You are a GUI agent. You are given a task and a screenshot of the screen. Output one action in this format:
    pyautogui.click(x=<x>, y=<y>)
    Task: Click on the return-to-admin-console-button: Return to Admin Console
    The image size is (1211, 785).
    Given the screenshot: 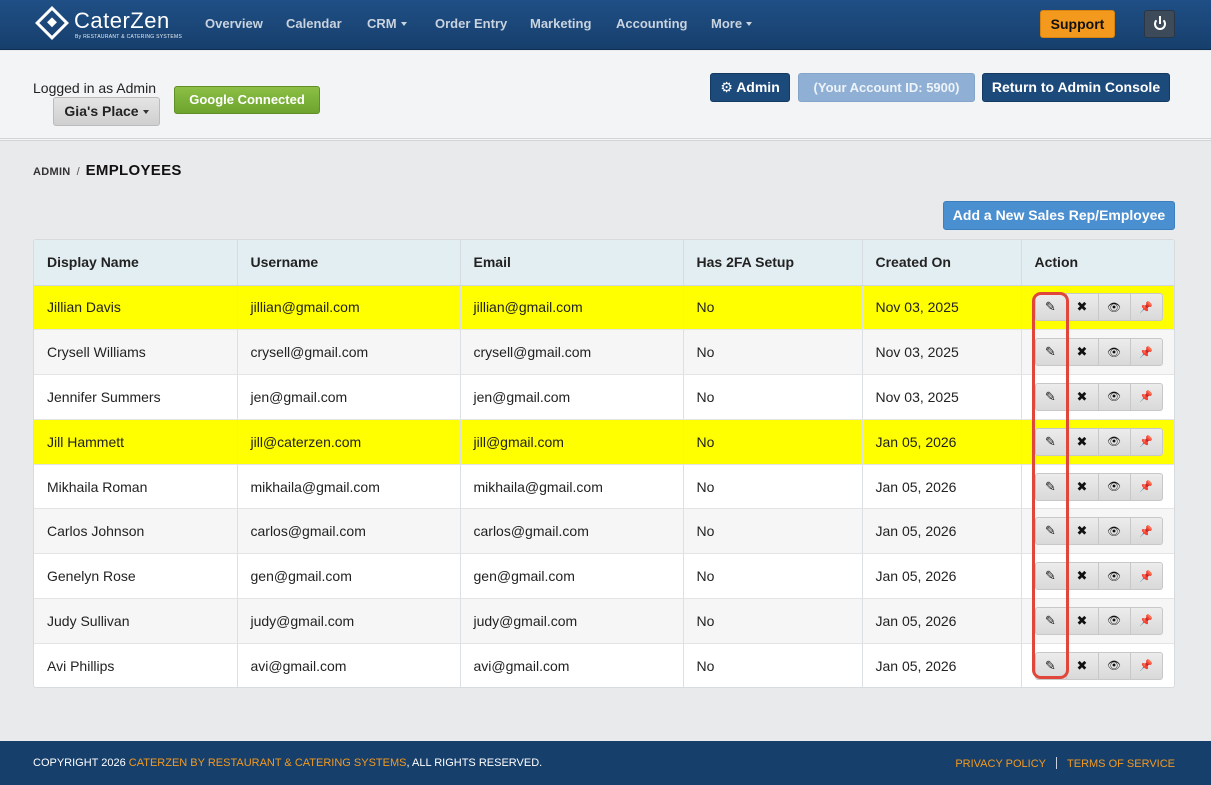 What is the action you would take?
    pyautogui.click(x=1076, y=87)
    